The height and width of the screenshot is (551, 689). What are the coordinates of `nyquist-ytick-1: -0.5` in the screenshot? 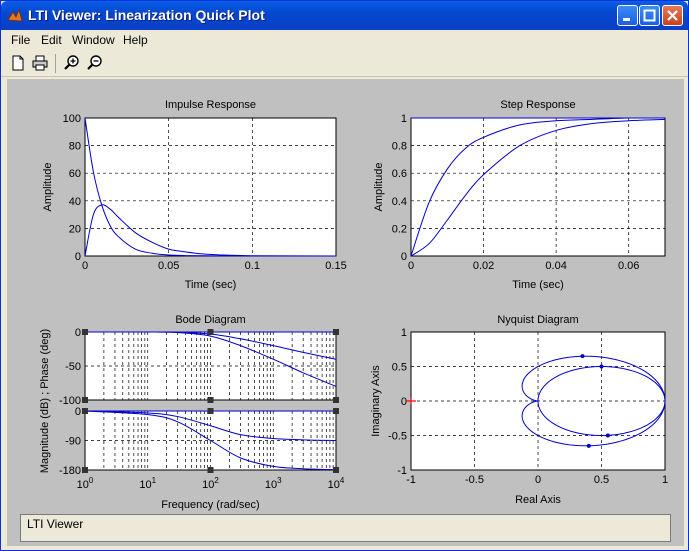 It's located at (397, 437).